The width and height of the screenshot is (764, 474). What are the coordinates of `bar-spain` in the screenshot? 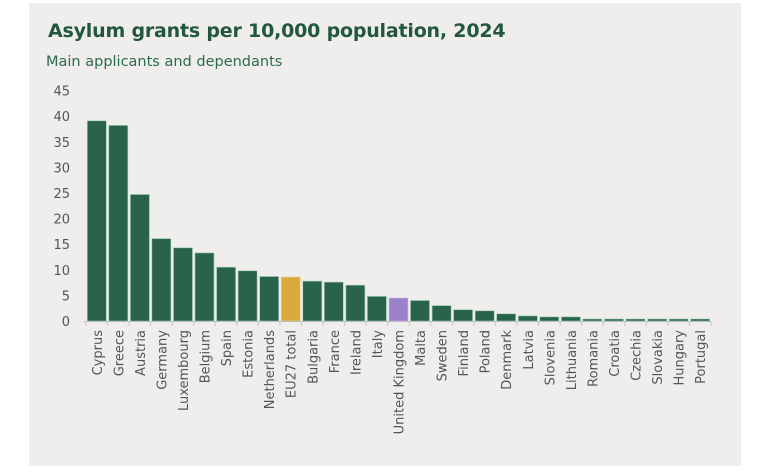 It's located at (226, 294).